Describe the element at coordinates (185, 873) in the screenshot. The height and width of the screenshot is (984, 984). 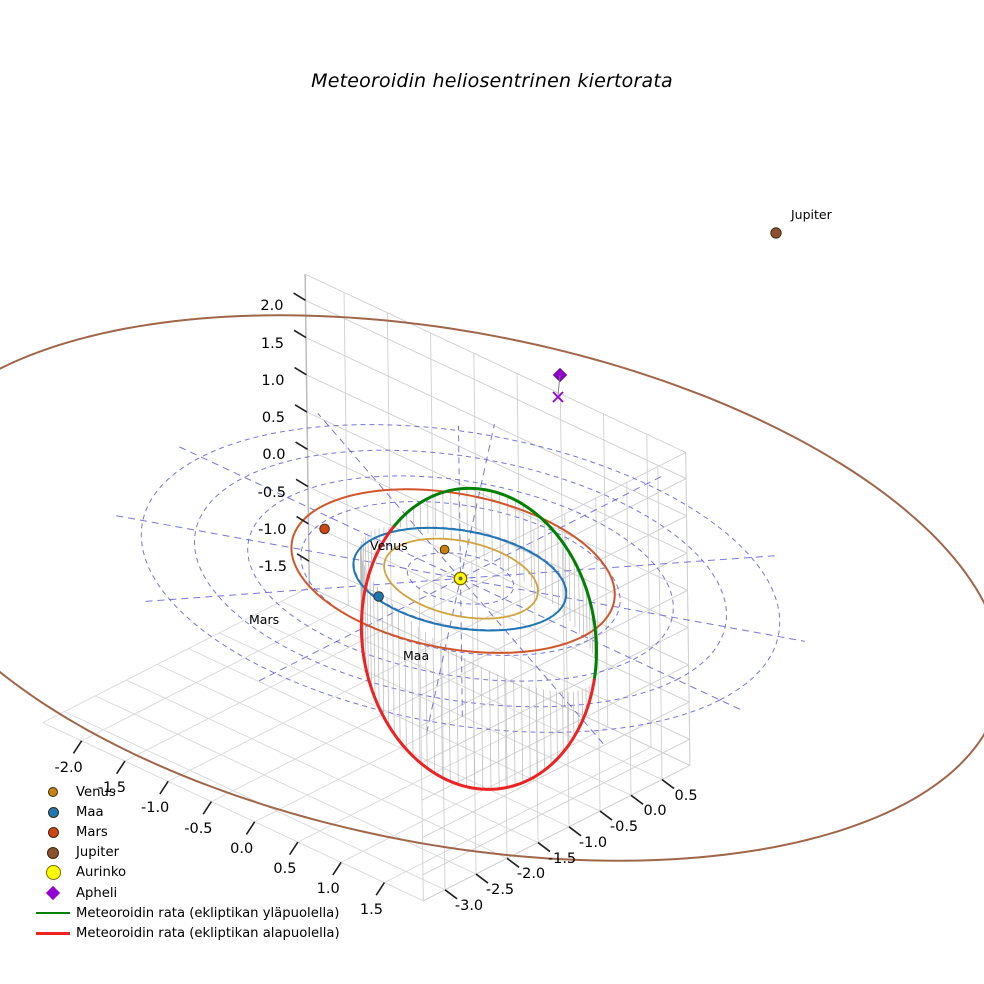
I see `legend-item-aurinko: Aurinko` at that location.